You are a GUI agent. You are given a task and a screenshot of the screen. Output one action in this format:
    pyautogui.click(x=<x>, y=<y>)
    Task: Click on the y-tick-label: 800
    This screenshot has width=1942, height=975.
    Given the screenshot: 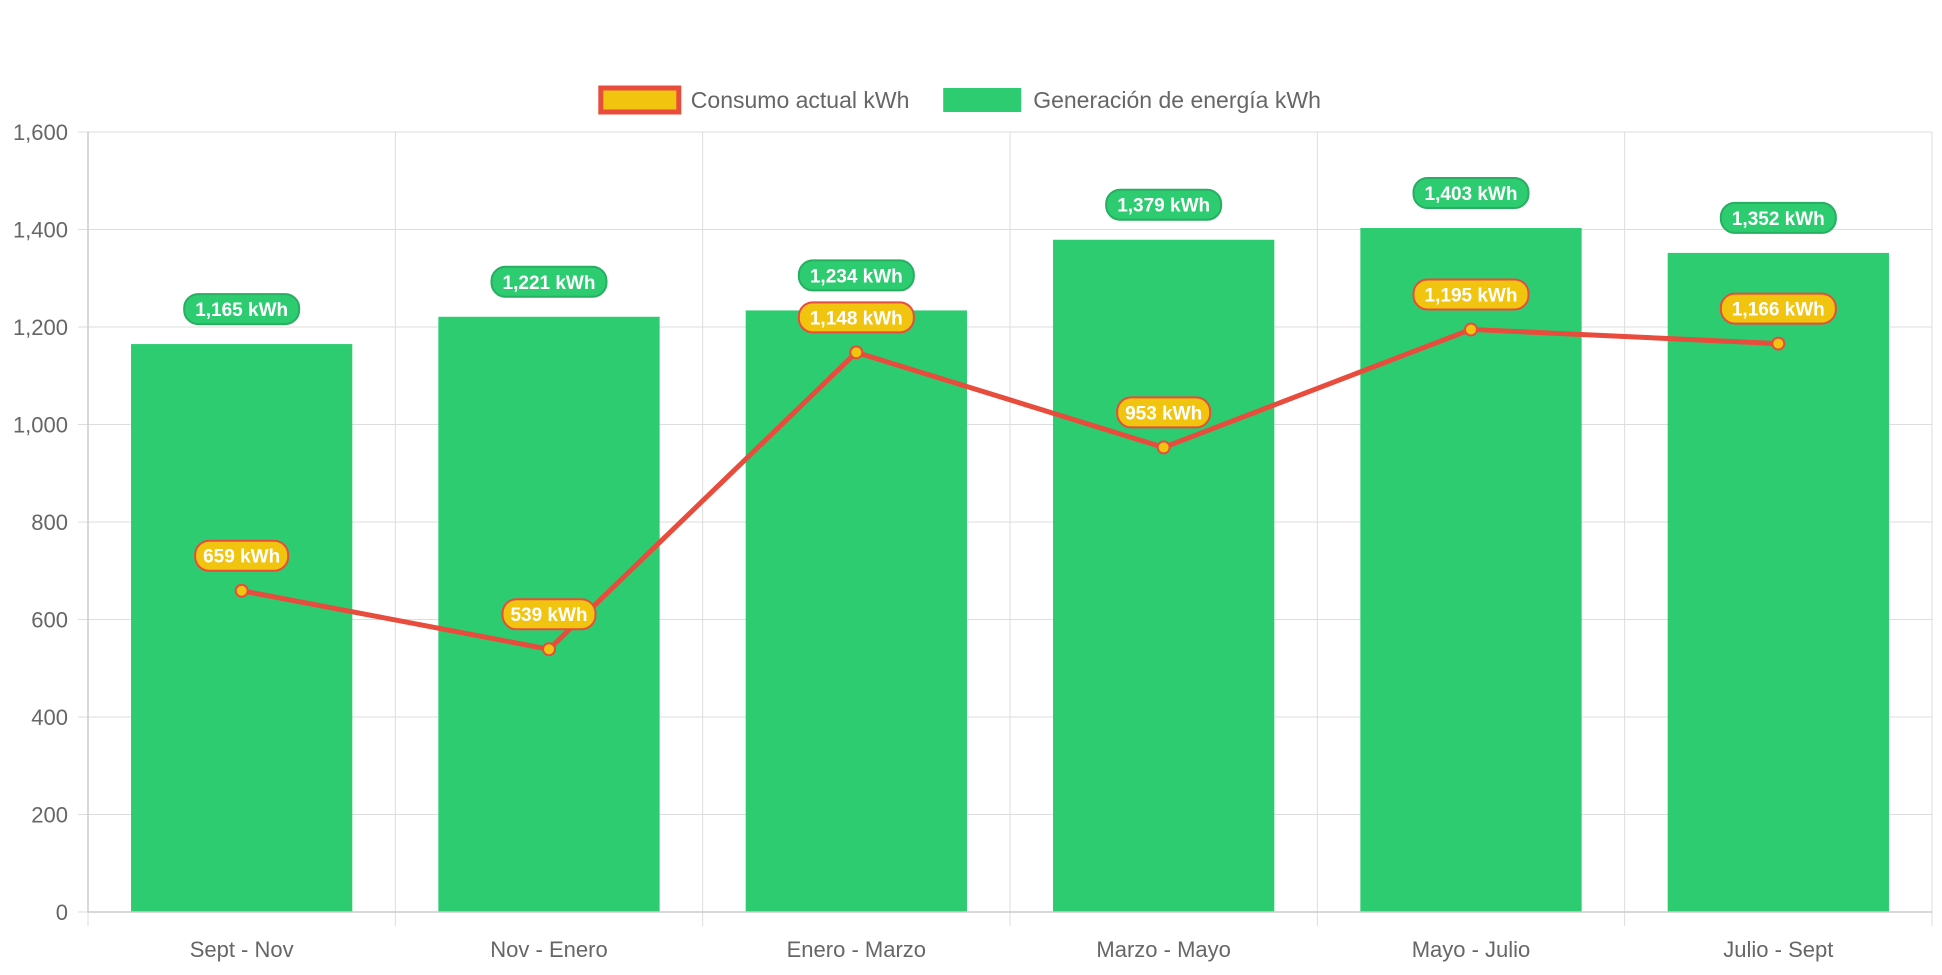 What is the action you would take?
    pyautogui.click(x=49, y=522)
    